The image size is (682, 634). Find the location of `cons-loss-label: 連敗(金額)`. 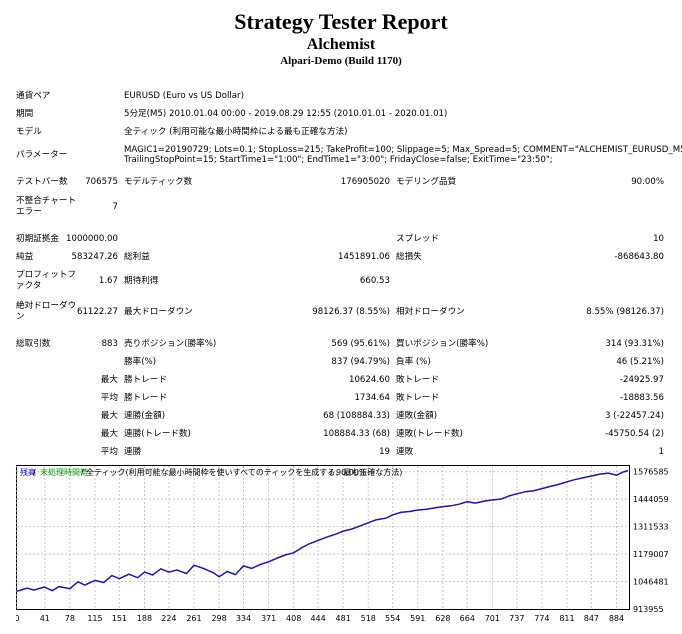

cons-loss-label: 連敗(金額) is located at coordinates (417, 416).